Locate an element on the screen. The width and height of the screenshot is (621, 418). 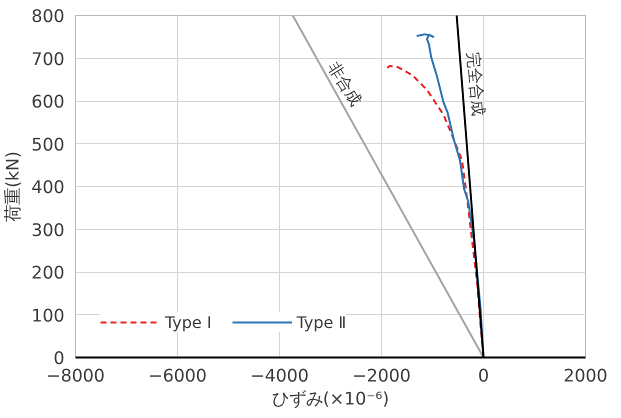
x-axis-title: ひずみ(×10⁻⁶) is located at coordinates (331, 400).